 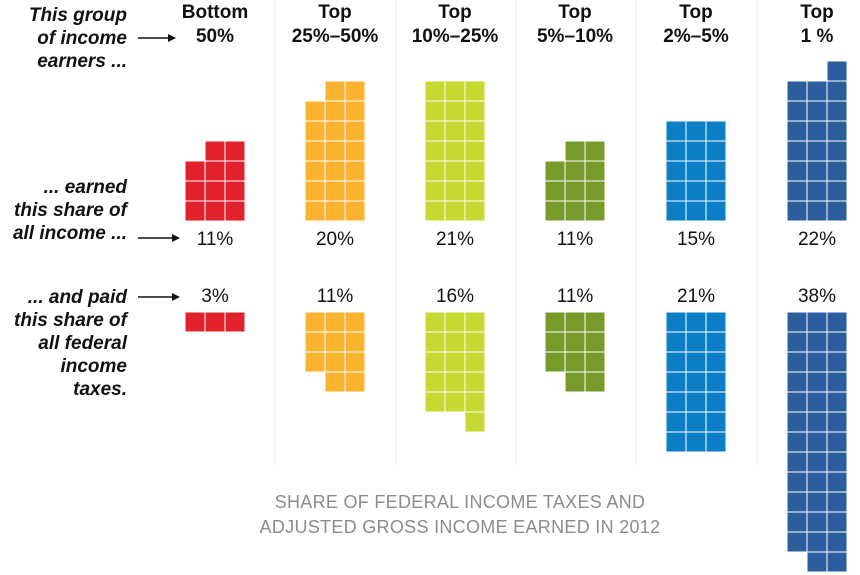 I want to click on column-header-line2: 10%–25%, so click(x=455, y=36).